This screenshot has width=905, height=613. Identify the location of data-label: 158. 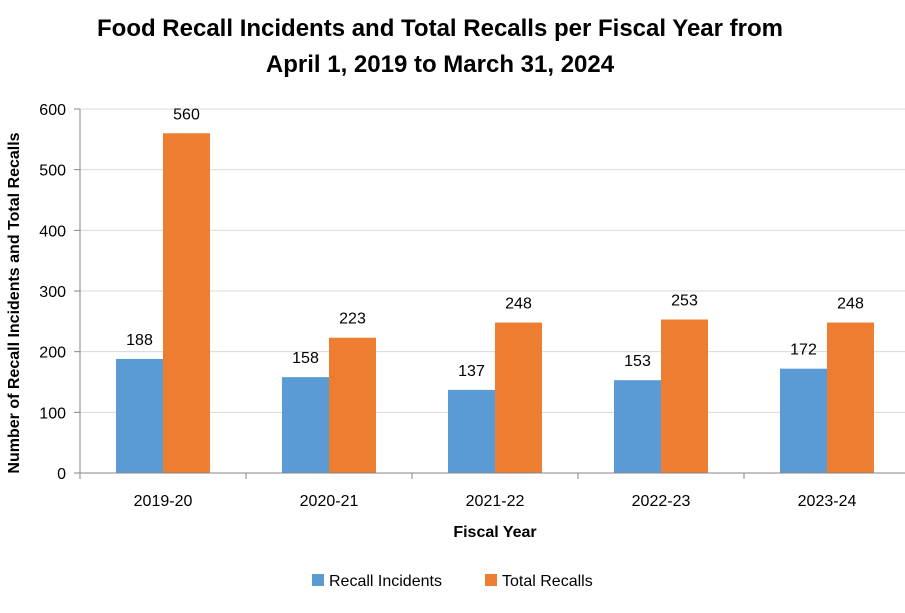
(305, 358).